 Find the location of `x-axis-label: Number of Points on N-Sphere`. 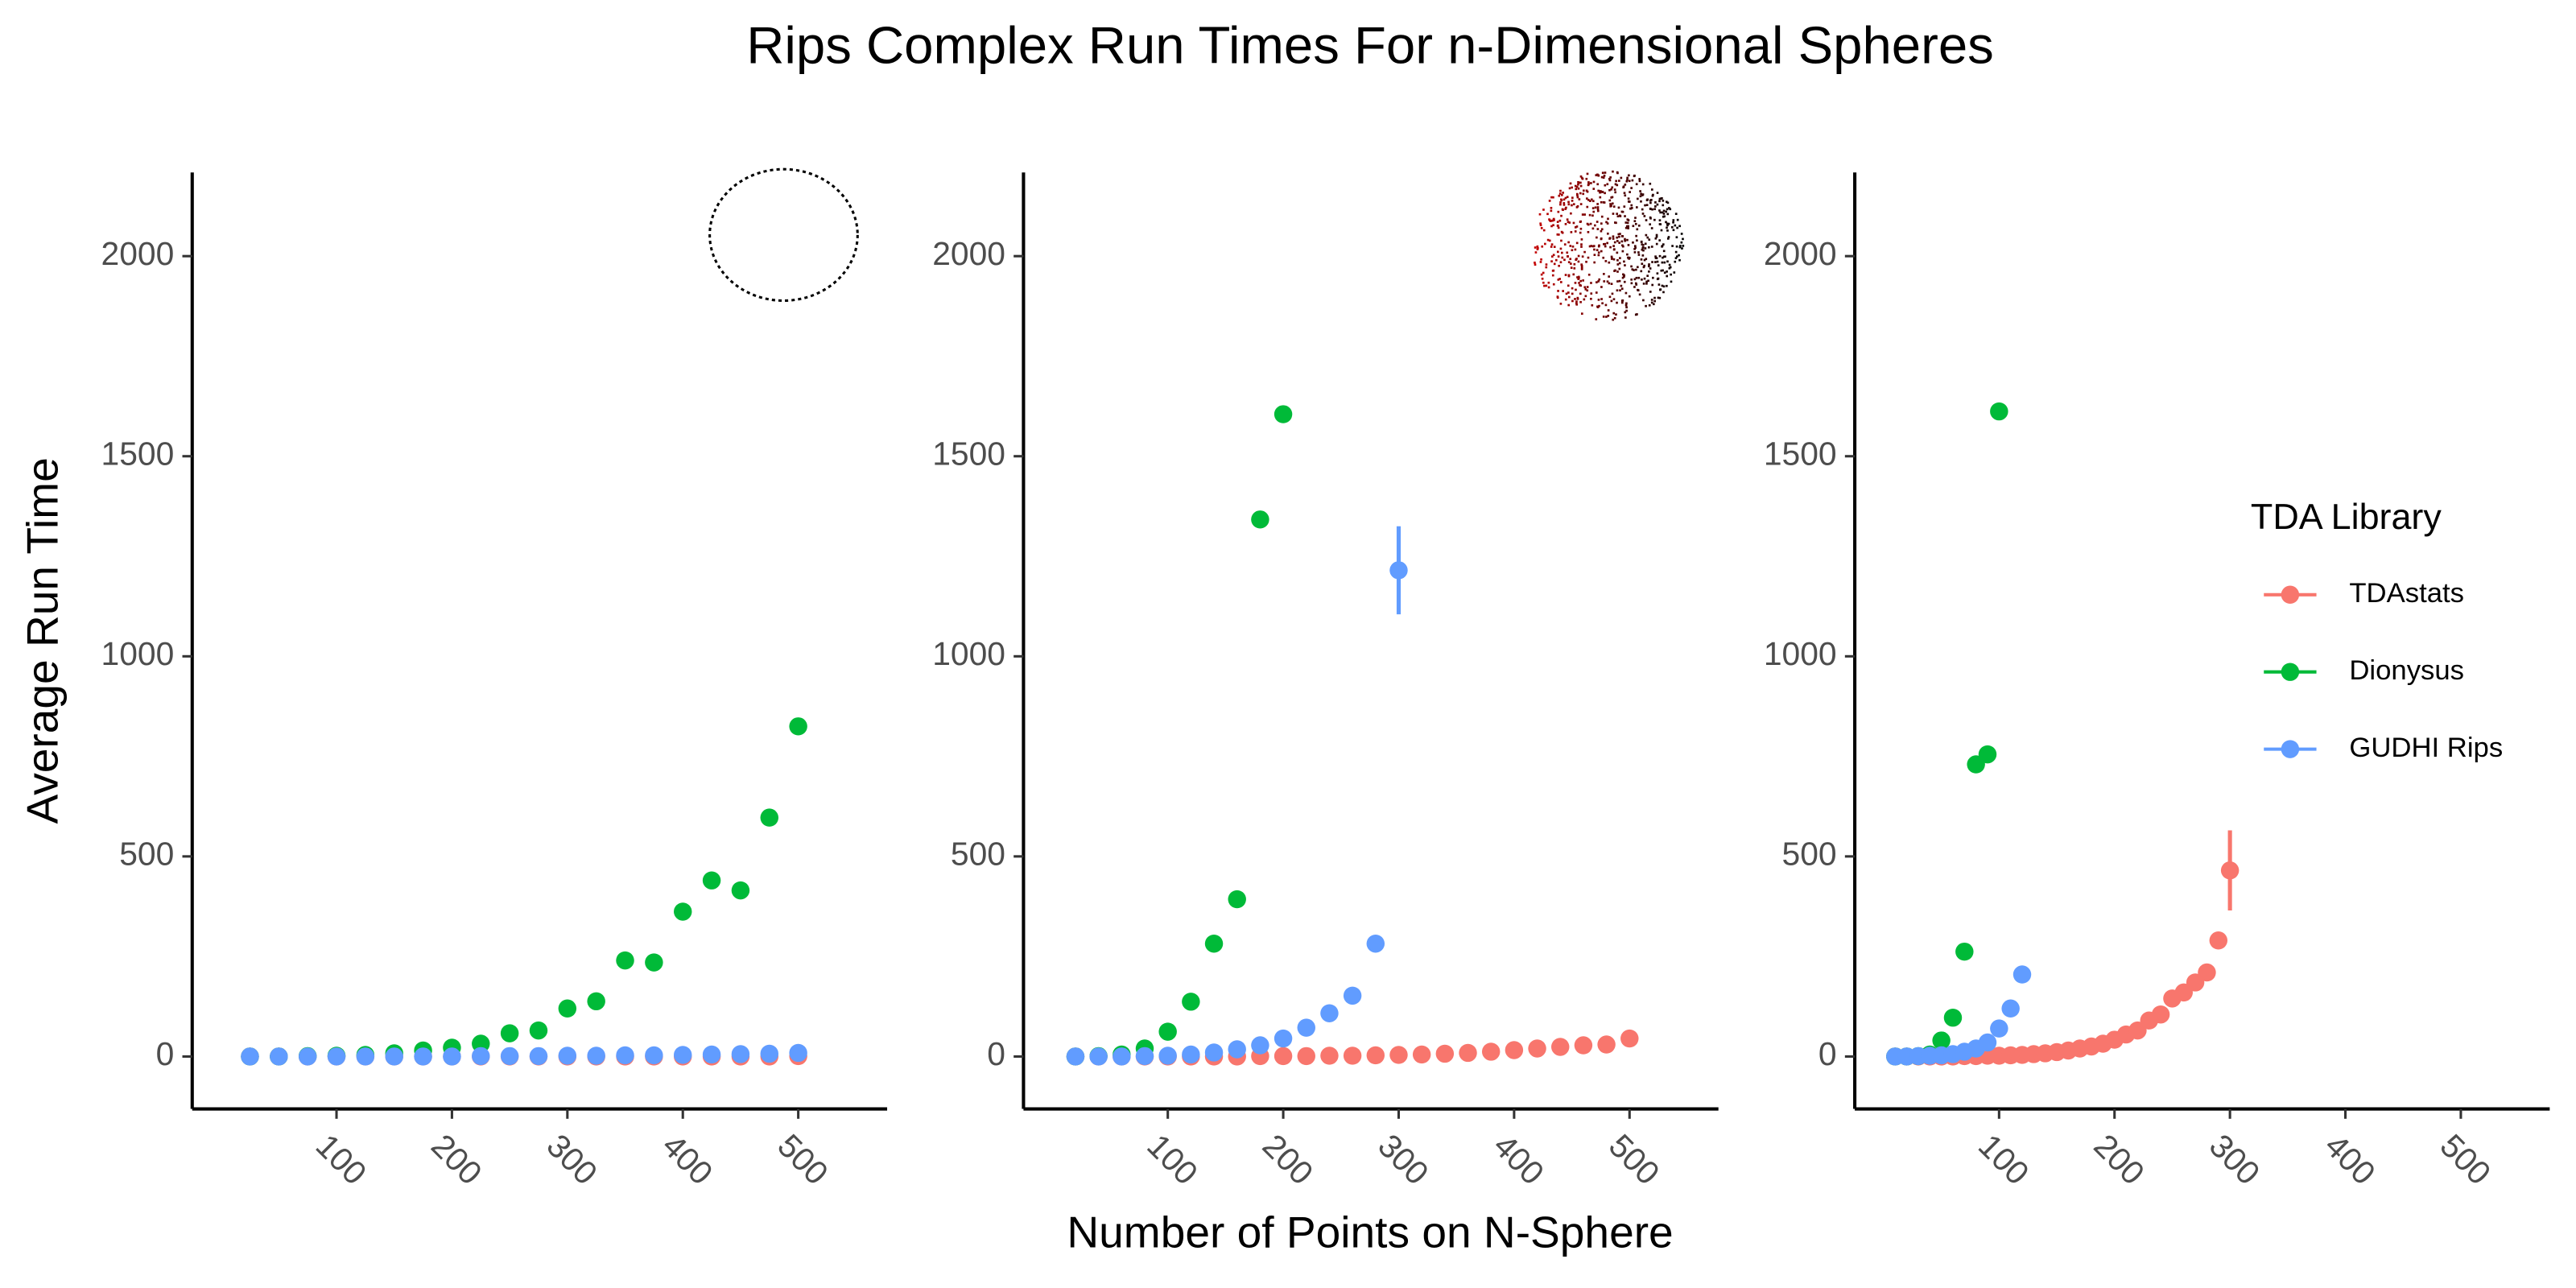

x-axis-label: Number of Points on N-Sphere is located at coordinates (1370, 1232).